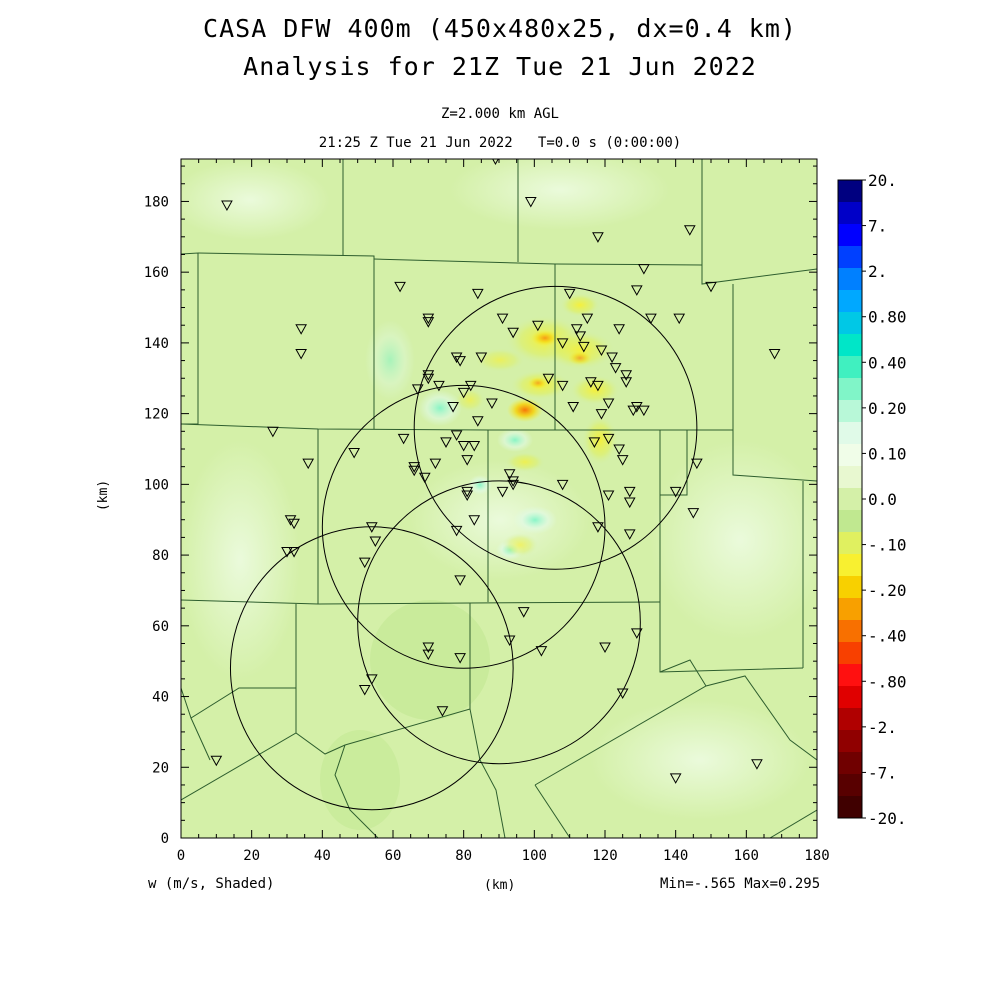  Describe the element at coordinates (463, 856) in the screenshot. I see `x-tick-label: 80` at that location.